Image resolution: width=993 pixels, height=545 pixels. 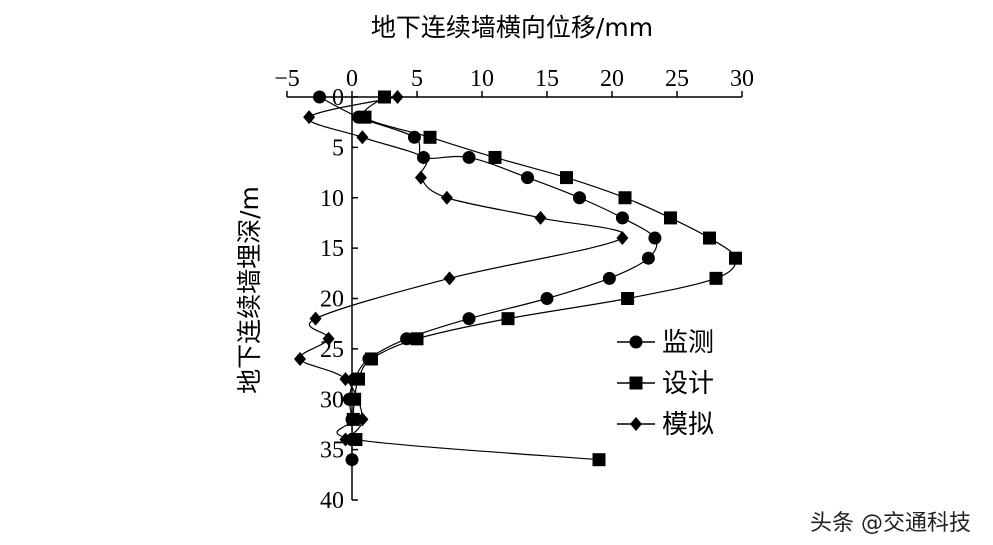 What do you see at coordinates (287, 79) in the screenshot?
I see `x-tick-label: −5` at bounding box center [287, 79].